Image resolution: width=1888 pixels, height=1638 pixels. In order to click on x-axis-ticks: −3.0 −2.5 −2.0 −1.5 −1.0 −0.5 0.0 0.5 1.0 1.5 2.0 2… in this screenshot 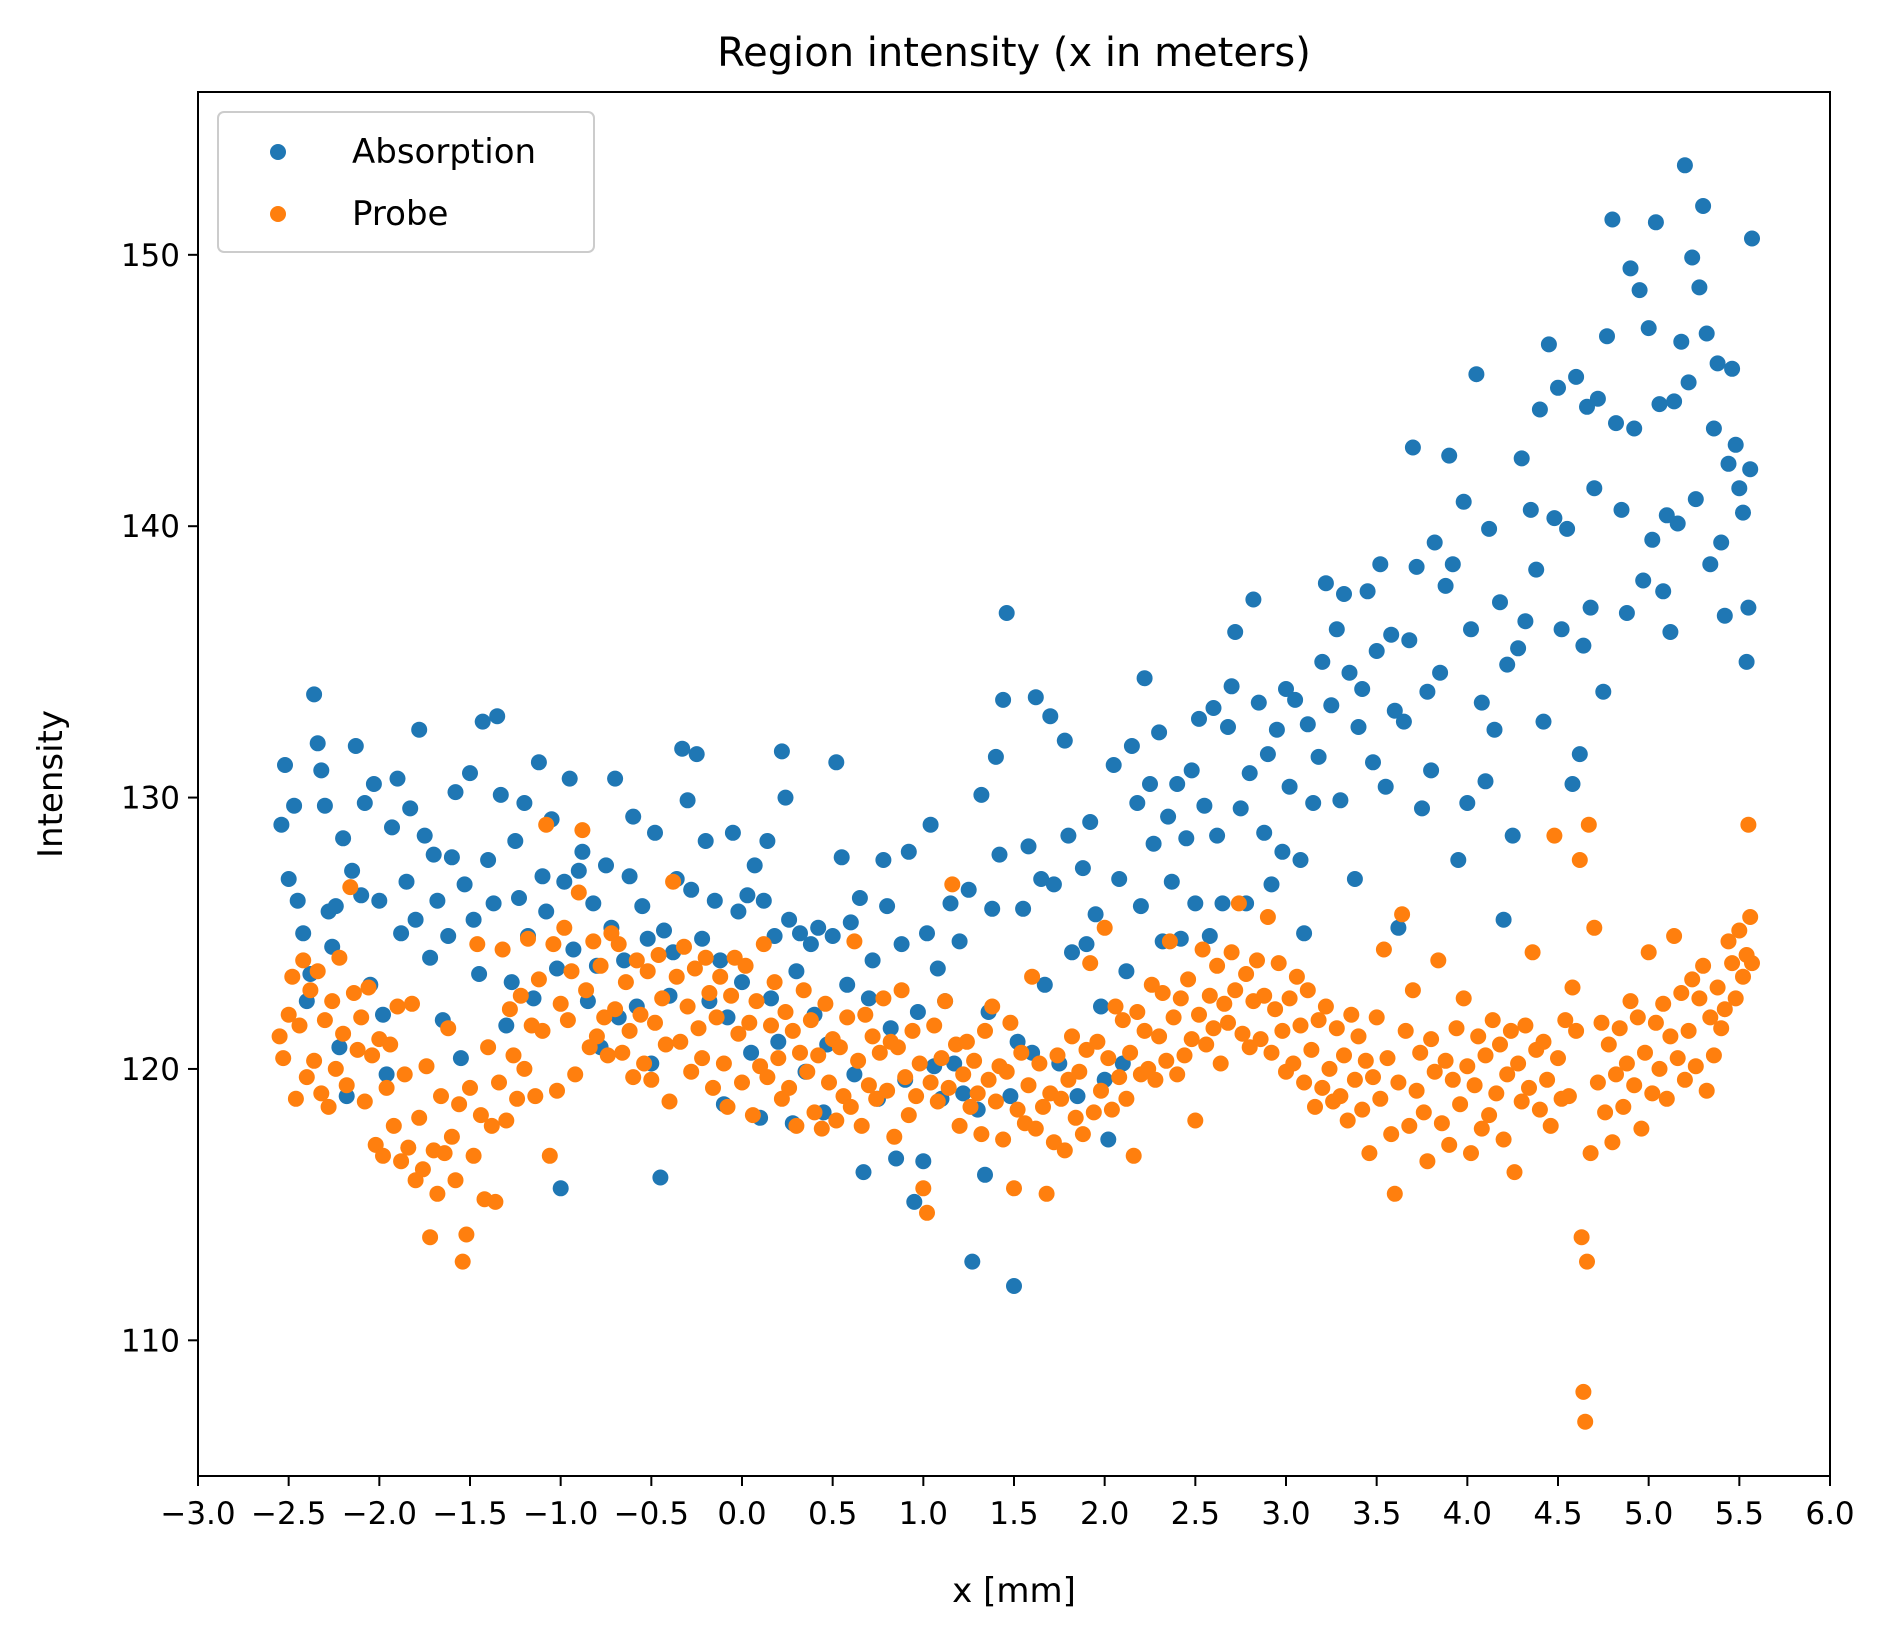, I will do `click(1007, 1504)`.